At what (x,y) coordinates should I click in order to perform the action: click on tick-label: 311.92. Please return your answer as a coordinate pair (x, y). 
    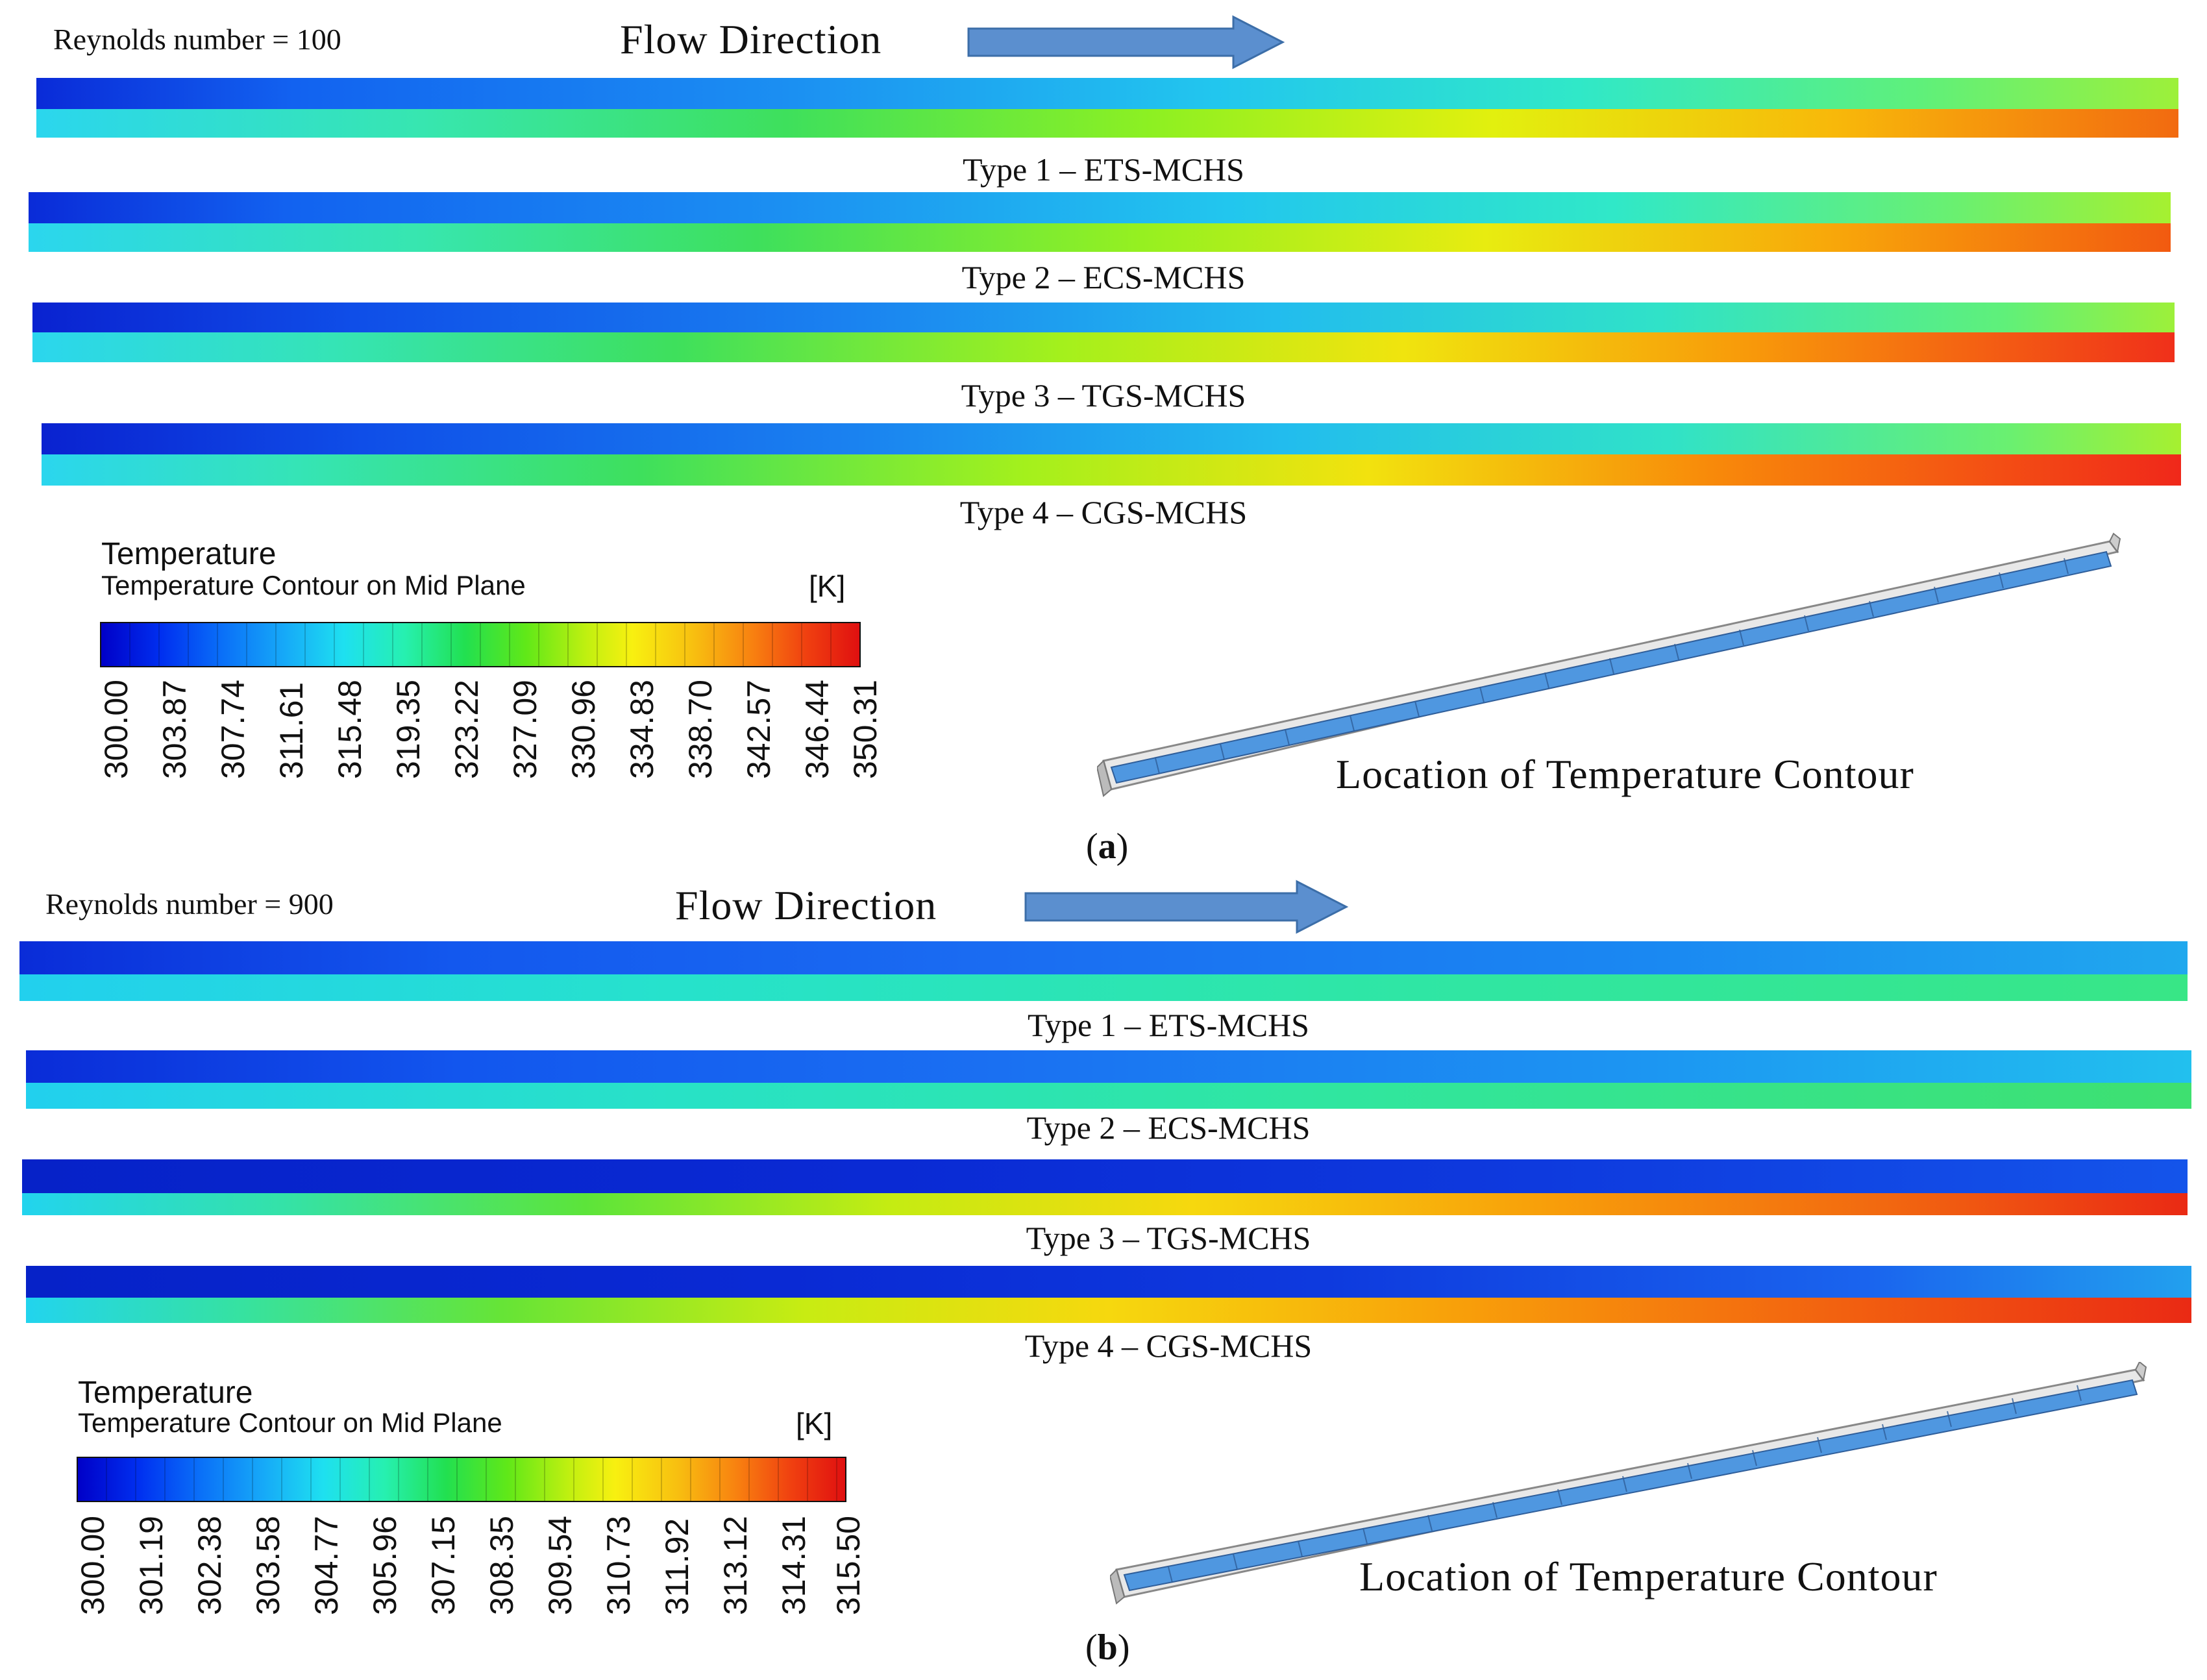
    Looking at the image, I should click on (677, 1566).